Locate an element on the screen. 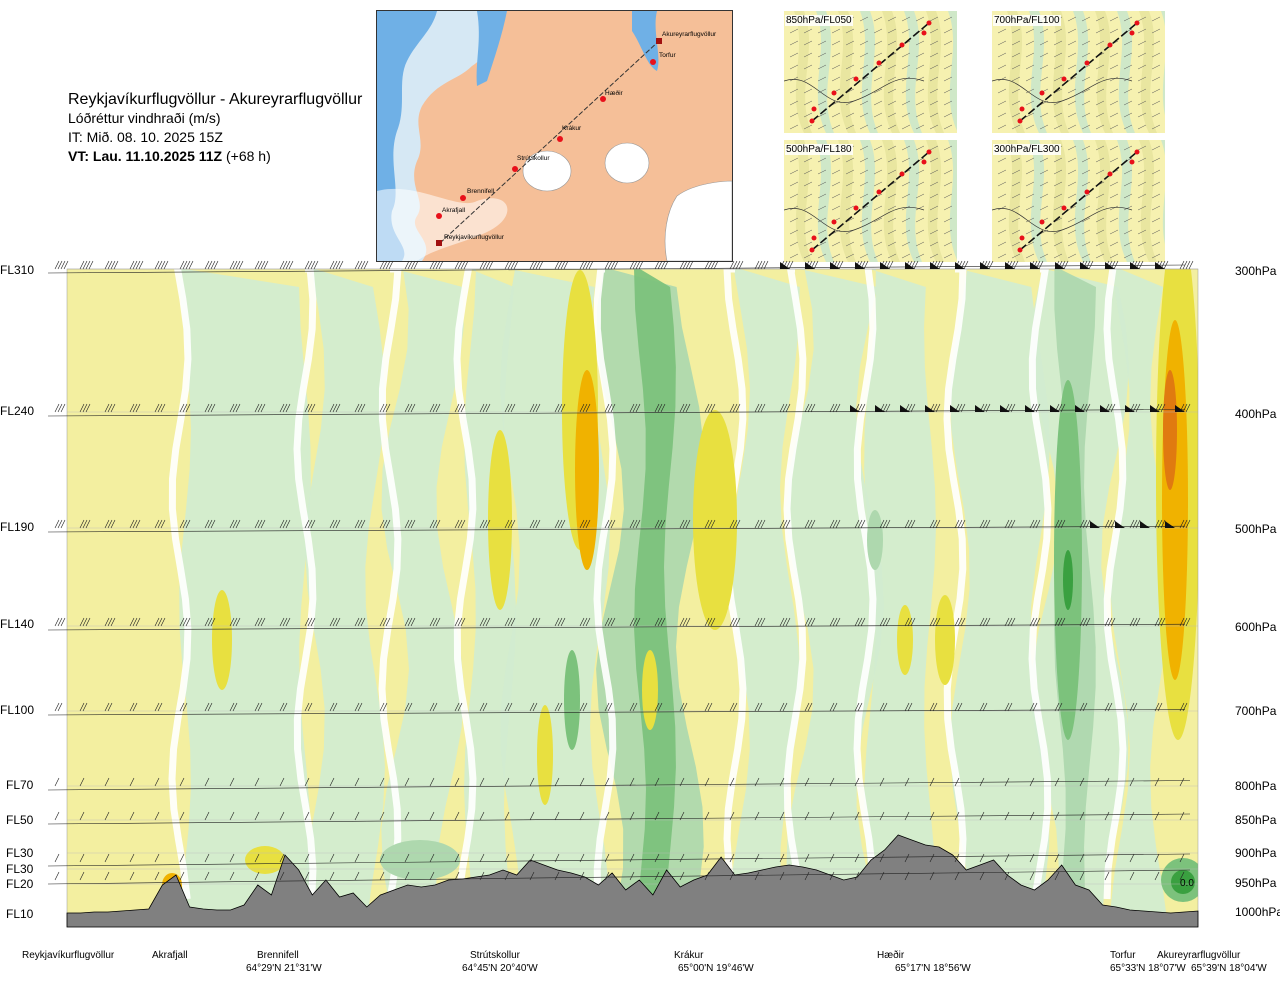 This screenshot has width=1280, height=981. thumb-850: 850hPa/FL050 is located at coordinates (870, 72).